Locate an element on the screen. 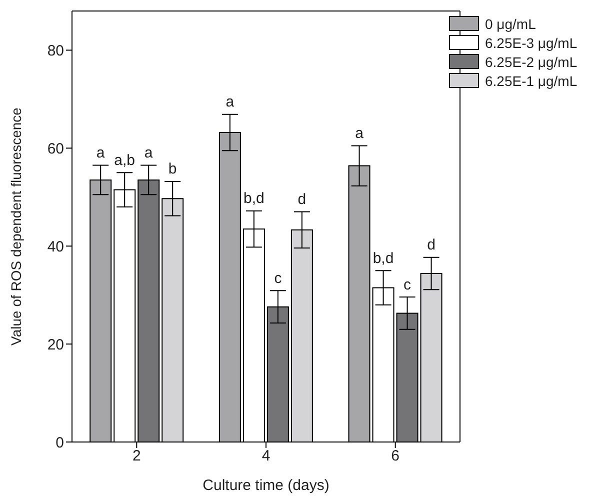  legend-label: 6.25E-1 μg/mL is located at coordinates (531, 81).